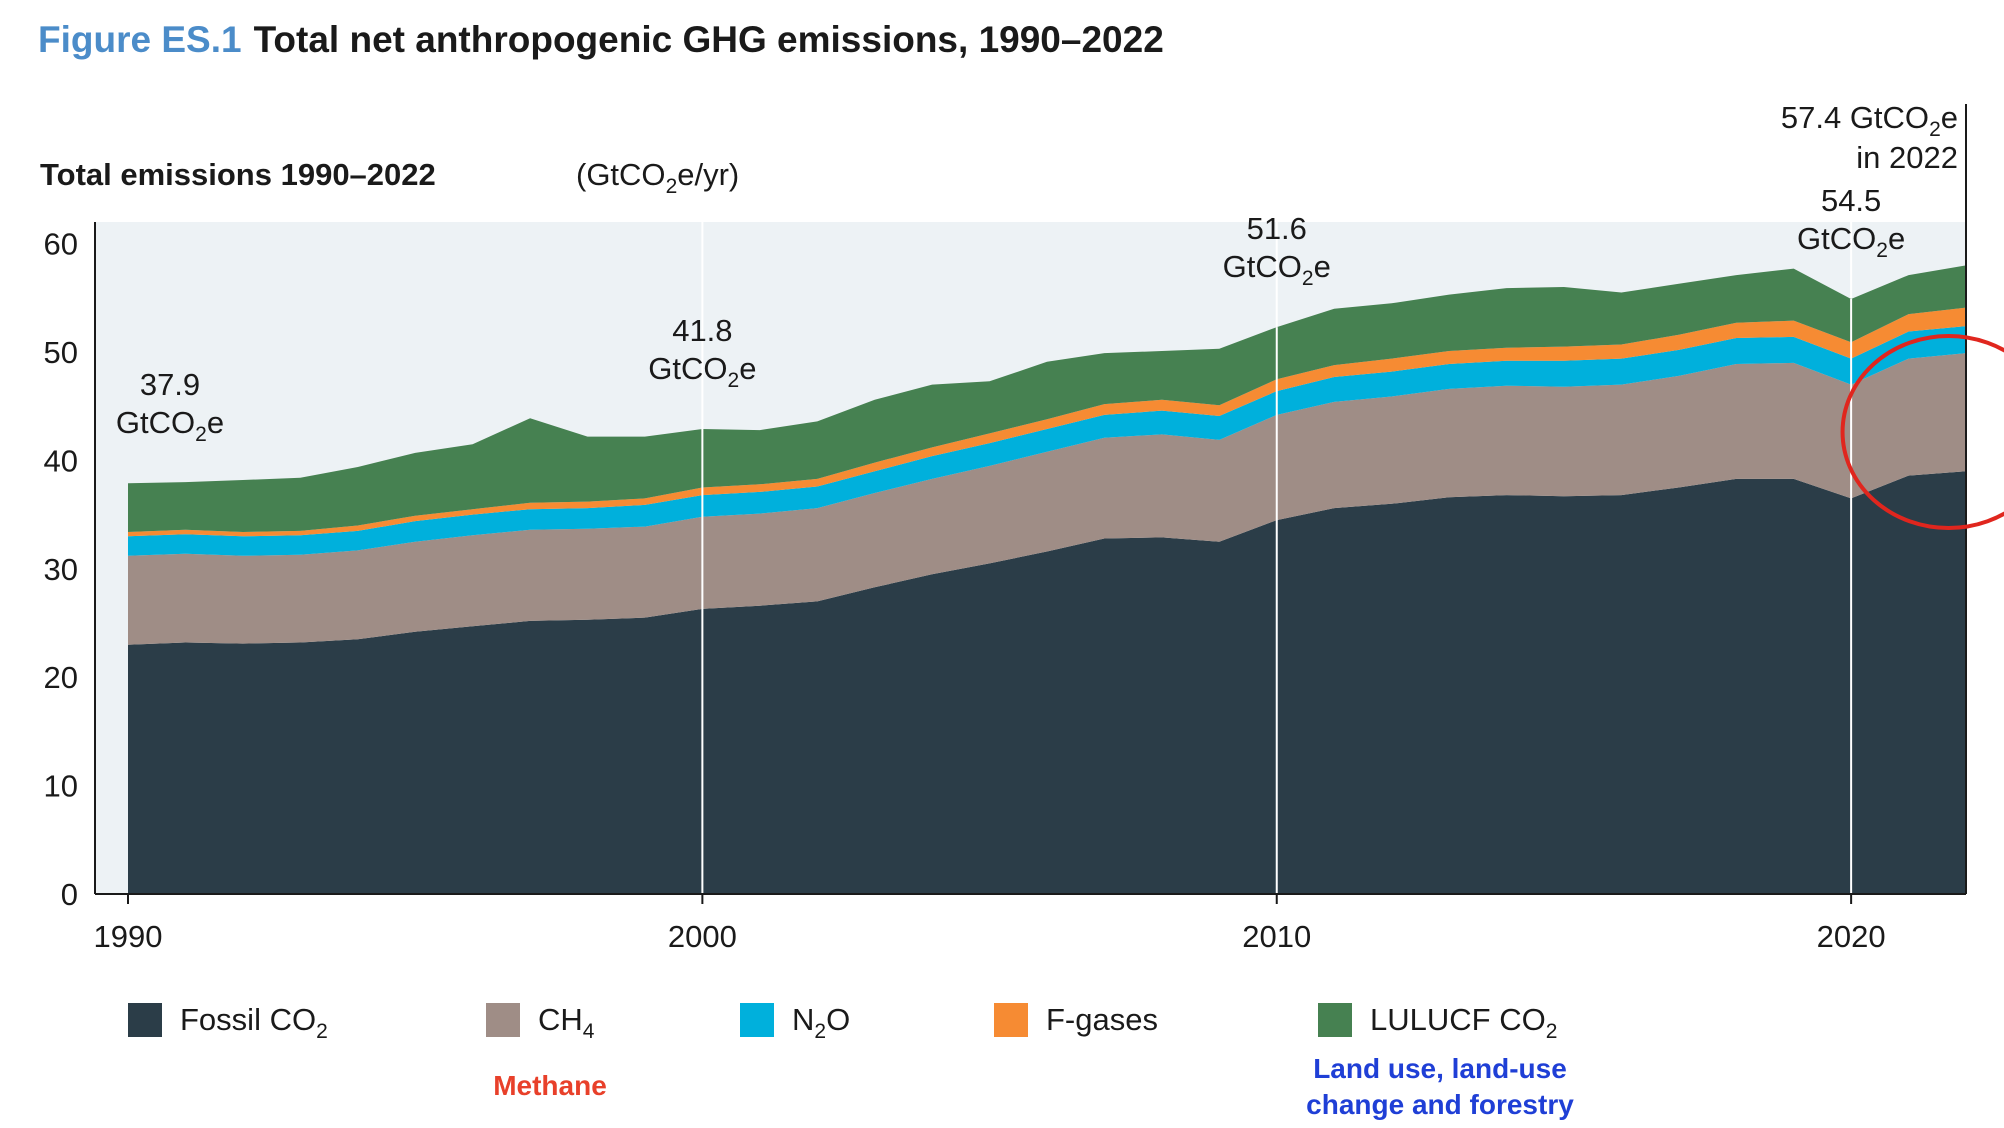  Describe the element at coordinates (821, 1022) in the screenshot. I see `legend-label: N2O` at that location.